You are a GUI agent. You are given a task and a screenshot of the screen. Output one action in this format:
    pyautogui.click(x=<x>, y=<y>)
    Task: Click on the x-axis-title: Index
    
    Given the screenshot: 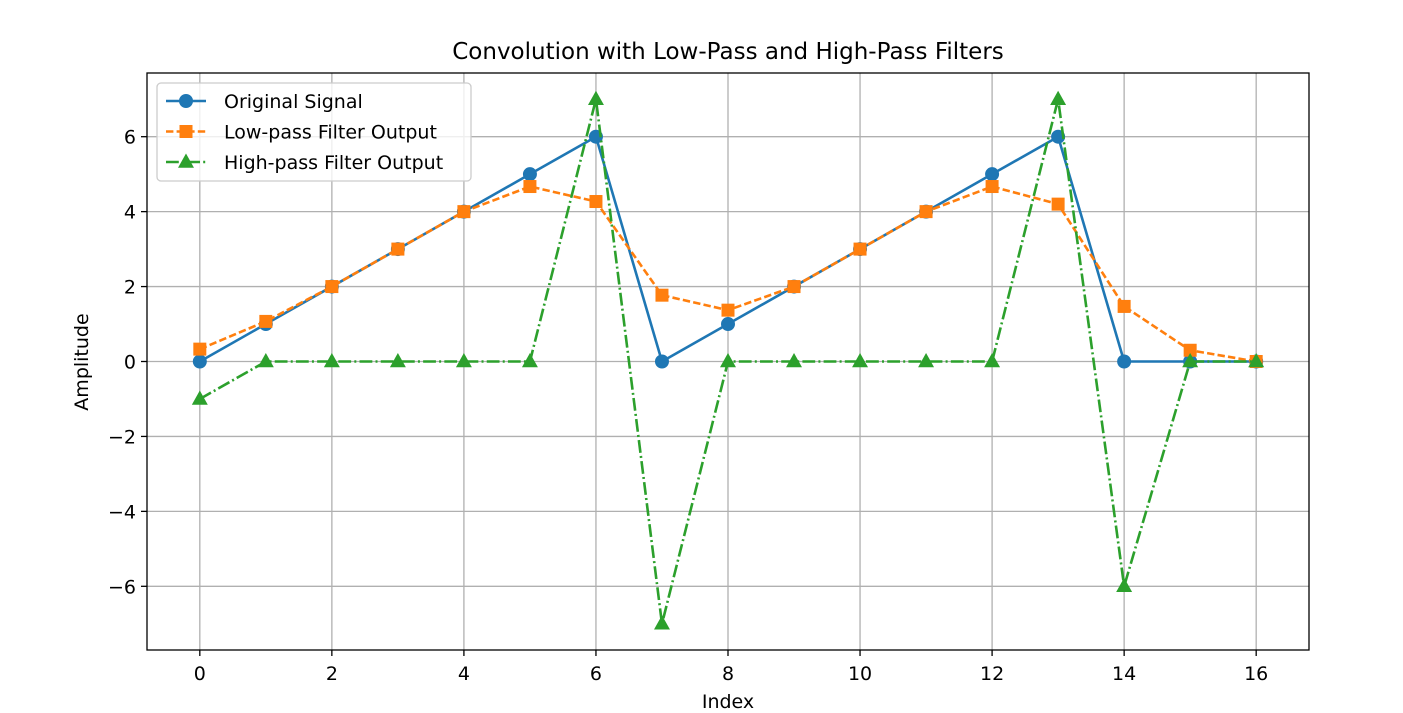 What is the action you would take?
    pyautogui.click(x=728, y=702)
    